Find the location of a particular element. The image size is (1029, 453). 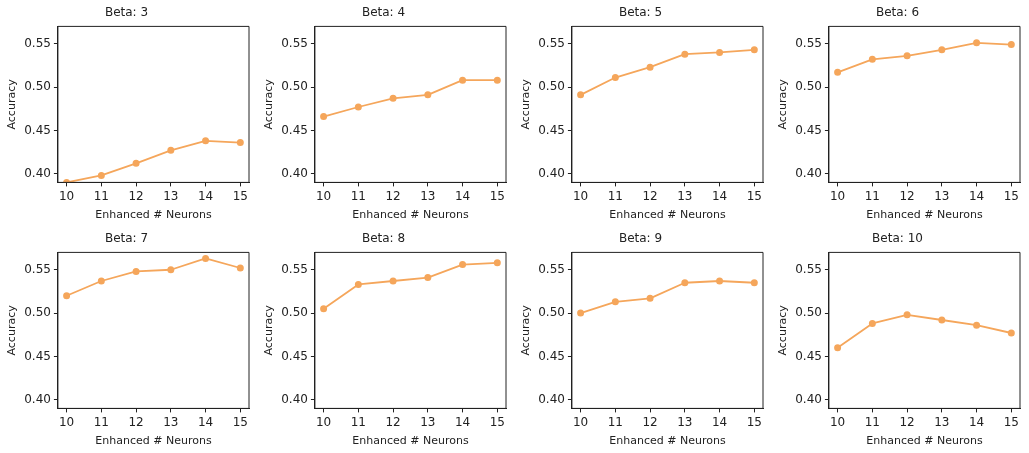

chart-title: Beta: 5 is located at coordinates (640, 12).